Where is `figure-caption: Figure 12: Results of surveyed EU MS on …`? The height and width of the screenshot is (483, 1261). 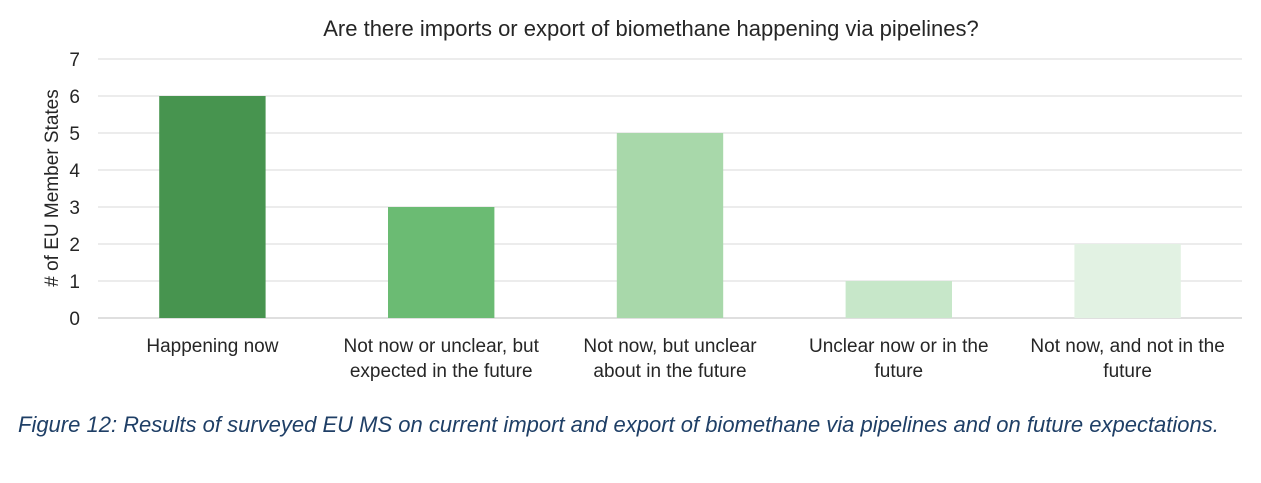 figure-caption: Figure 12: Results of surveyed EU MS on … is located at coordinates (618, 424).